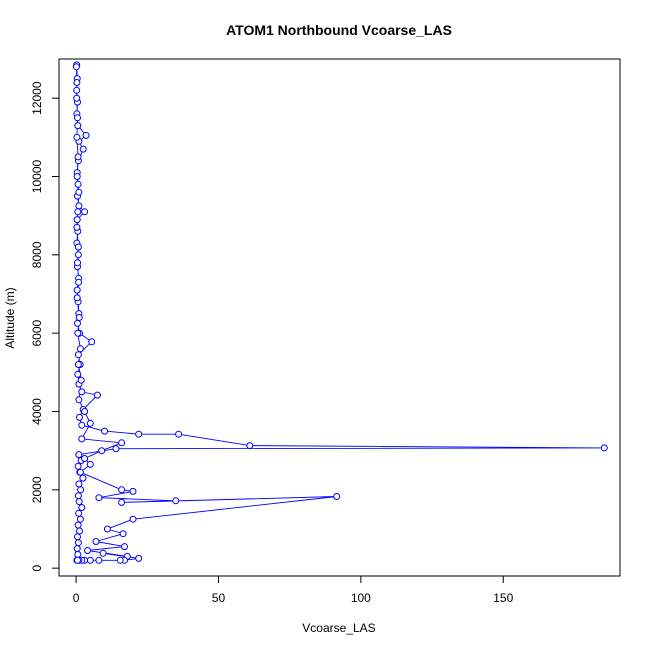 Image resolution: width=650 pixels, height=650 pixels. Describe the element at coordinates (37, 411) in the screenshot. I see `y-tick-label: 4000` at that location.